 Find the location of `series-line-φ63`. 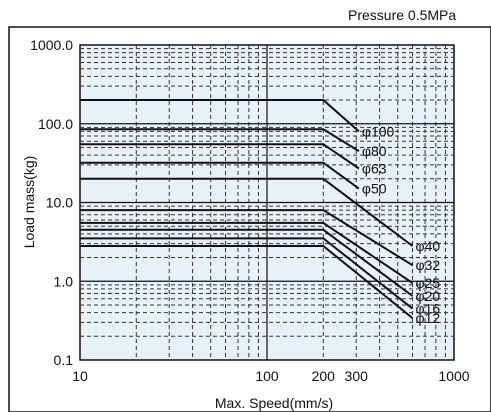

series-line-φ63 is located at coordinates (220, 156).